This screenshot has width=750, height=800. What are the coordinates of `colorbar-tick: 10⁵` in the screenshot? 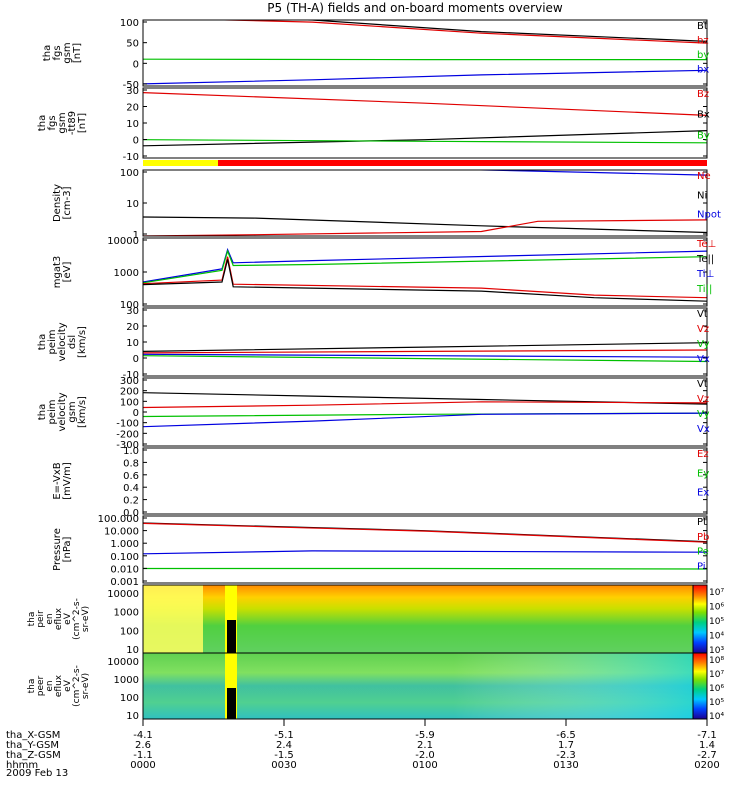 It's located at (716, 703).